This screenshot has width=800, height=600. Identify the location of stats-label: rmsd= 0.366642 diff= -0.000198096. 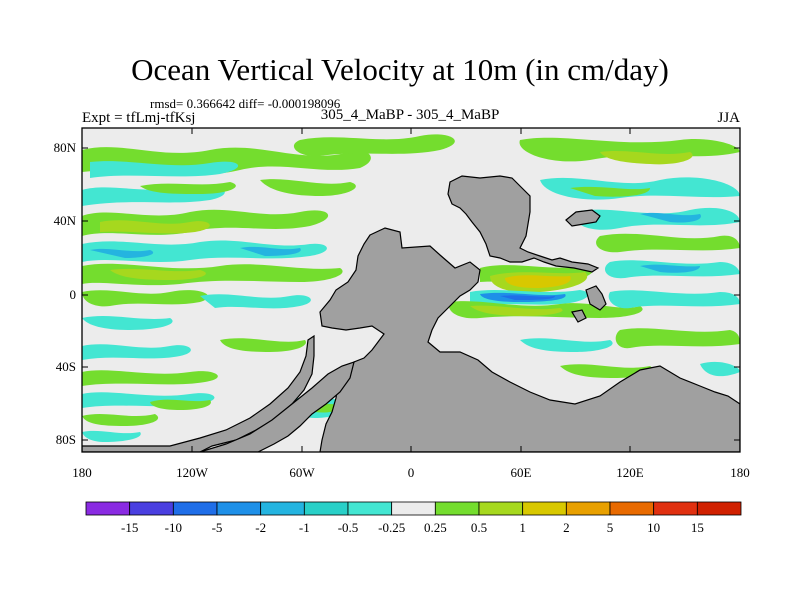
(245, 103).